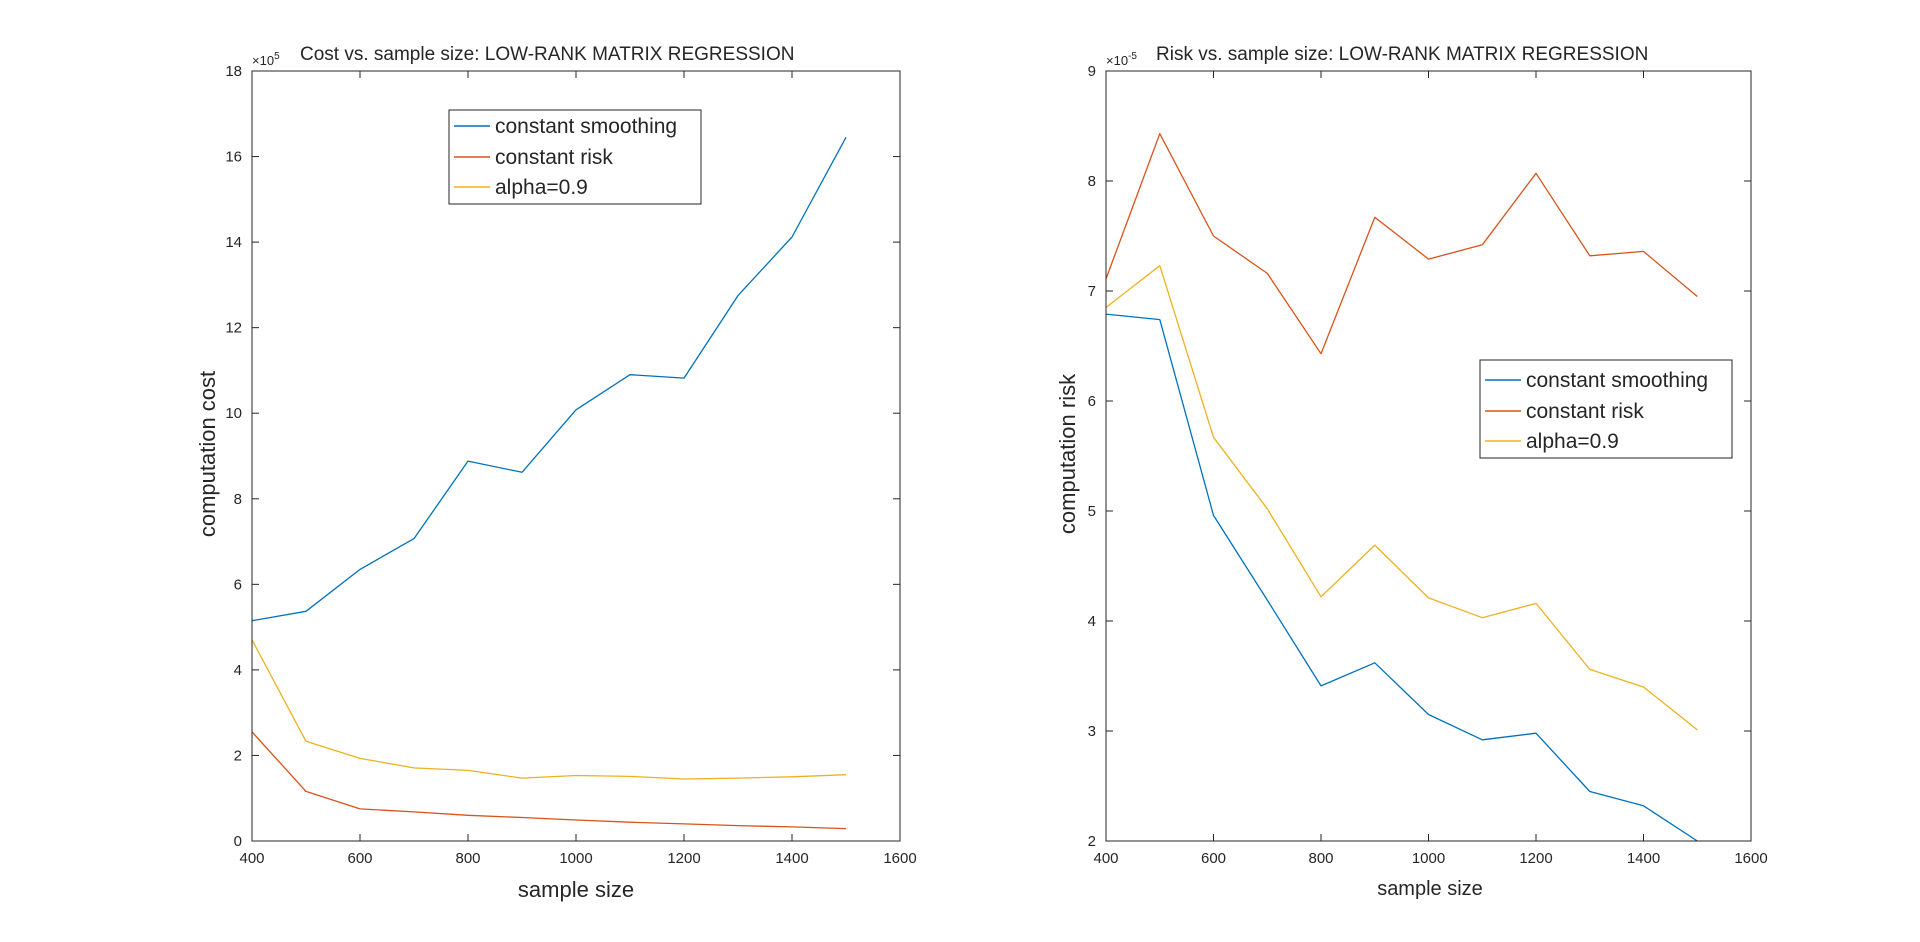 The width and height of the screenshot is (1920, 942). Describe the element at coordinates (238, 670) in the screenshot. I see `cost-ytick-label: 4` at that location.